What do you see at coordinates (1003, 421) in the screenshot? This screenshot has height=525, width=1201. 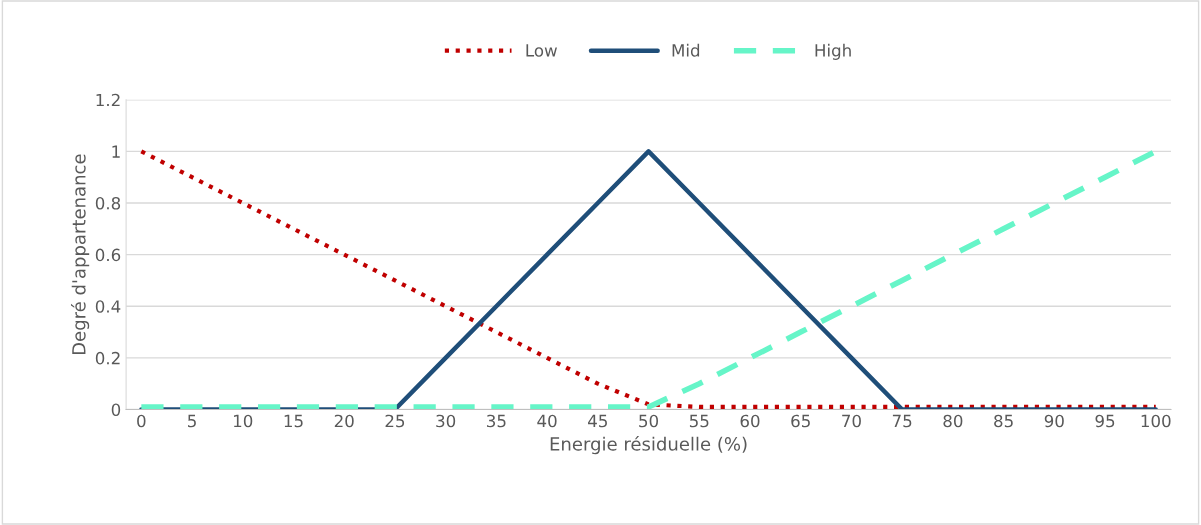 I see `x-tick-label: 85` at bounding box center [1003, 421].